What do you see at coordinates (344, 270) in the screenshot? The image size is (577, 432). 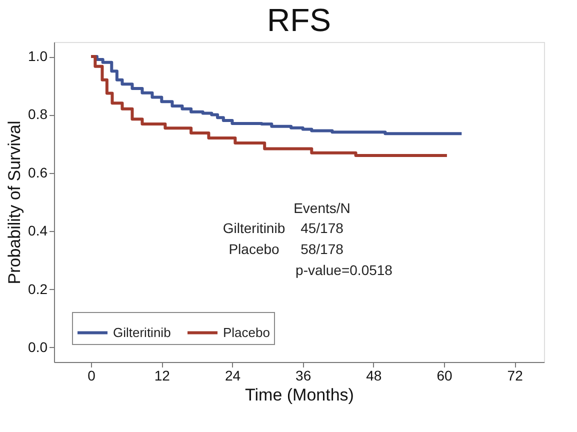 I see `annotation: p-value=0.0518` at bounding box center [344, 270].